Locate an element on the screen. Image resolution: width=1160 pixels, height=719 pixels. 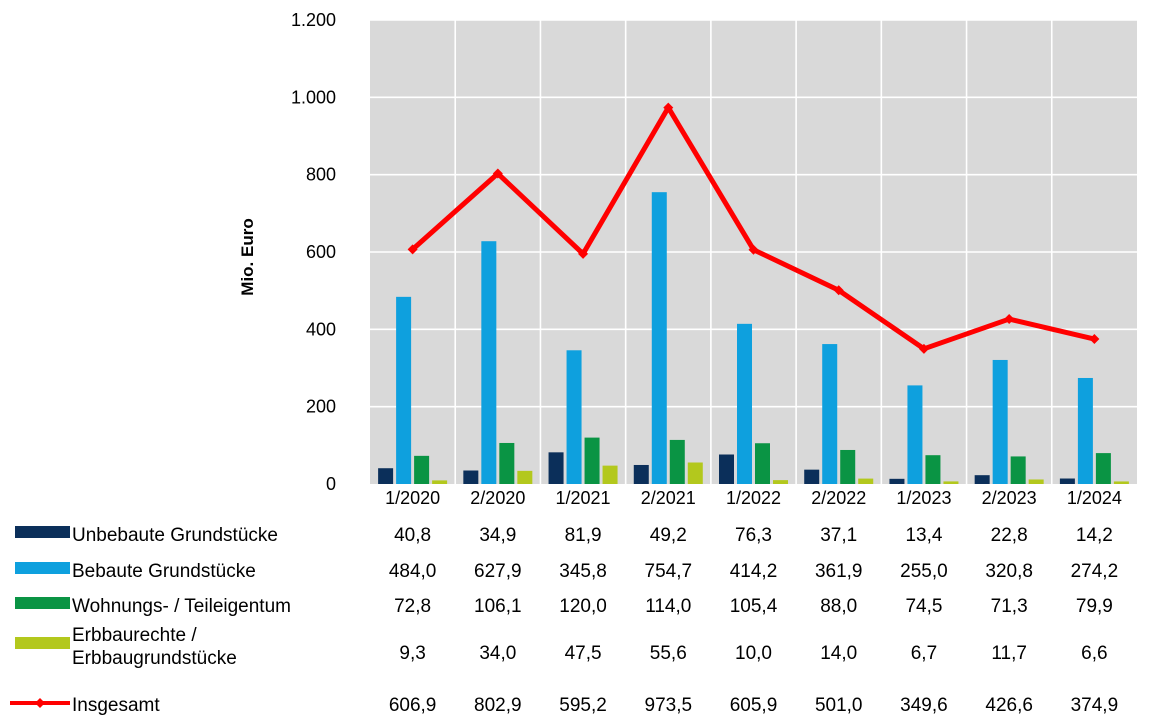
legend-label: Erbbaurechte / is located at coordinates (134, 635).